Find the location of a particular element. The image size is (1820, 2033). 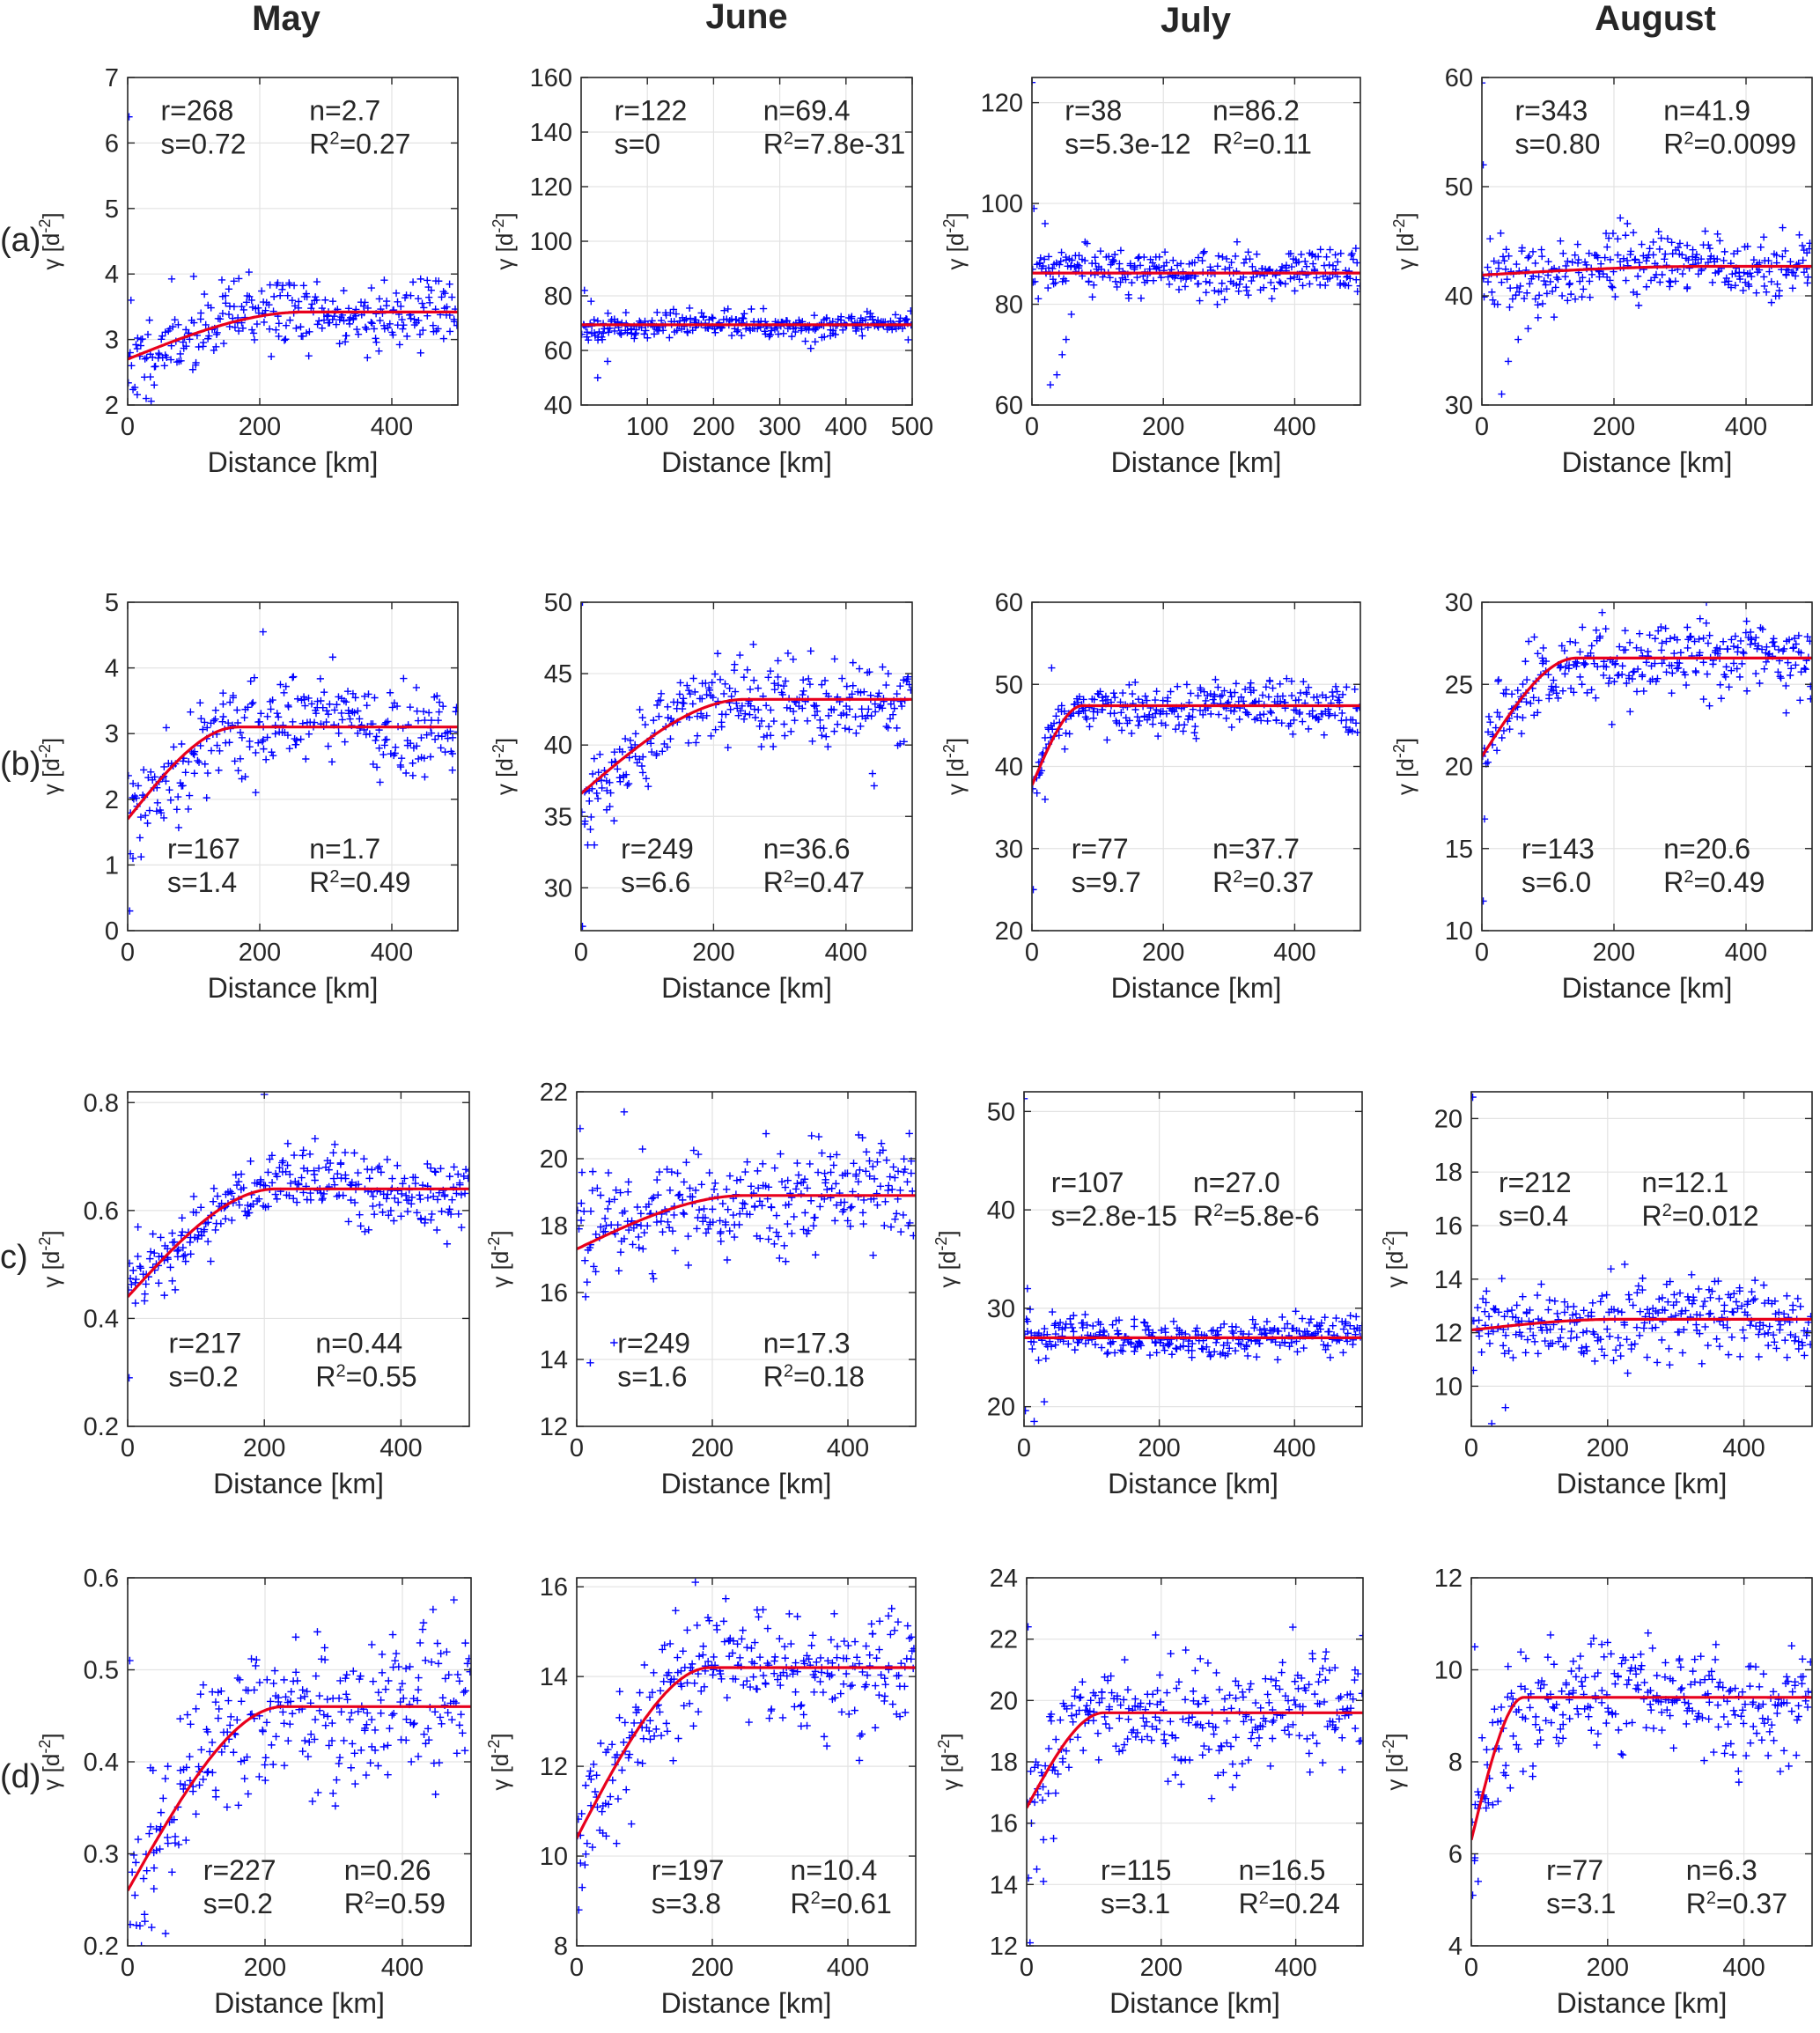

y-tick-label: 7 is located at coordinates (112, 78).